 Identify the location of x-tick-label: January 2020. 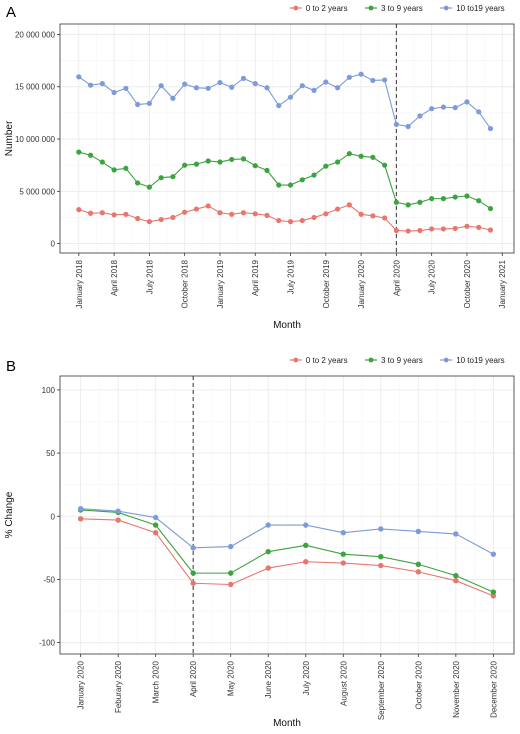
(81, 684).